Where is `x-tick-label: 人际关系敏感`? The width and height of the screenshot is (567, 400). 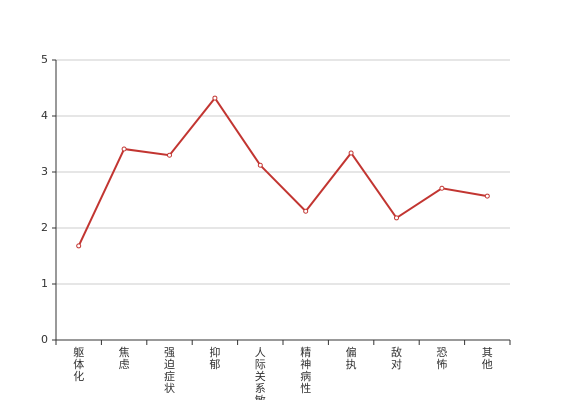
x-tick-label: 人际关系敏感 is located at coordinates (260, 373).